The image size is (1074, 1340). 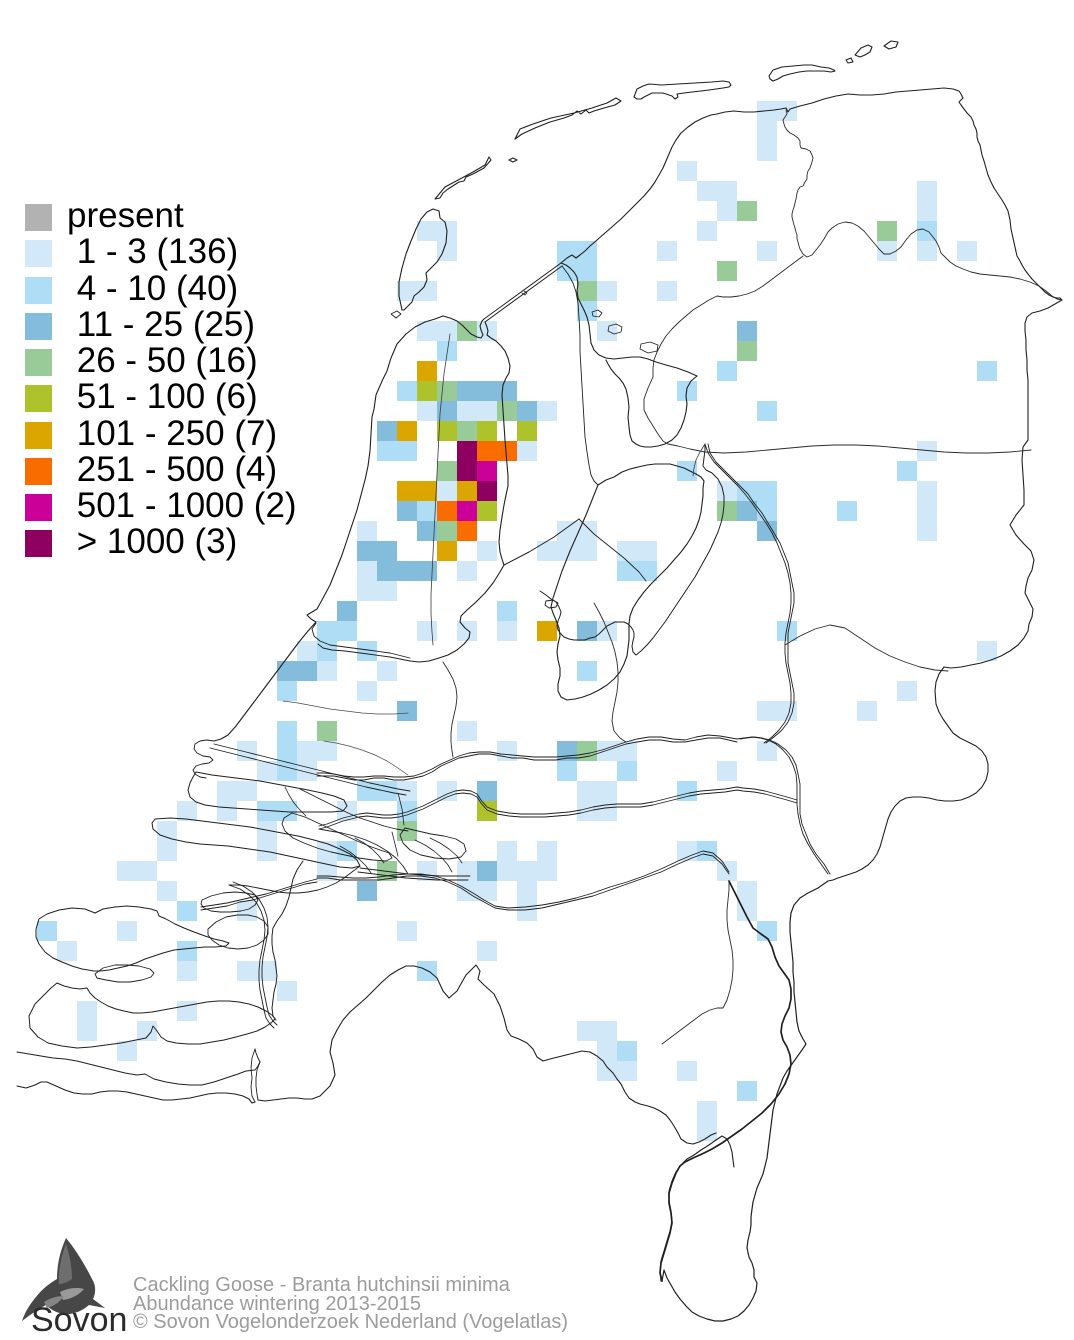 I want to click on svg-text: Sovon, so click(x=79, y=1320).